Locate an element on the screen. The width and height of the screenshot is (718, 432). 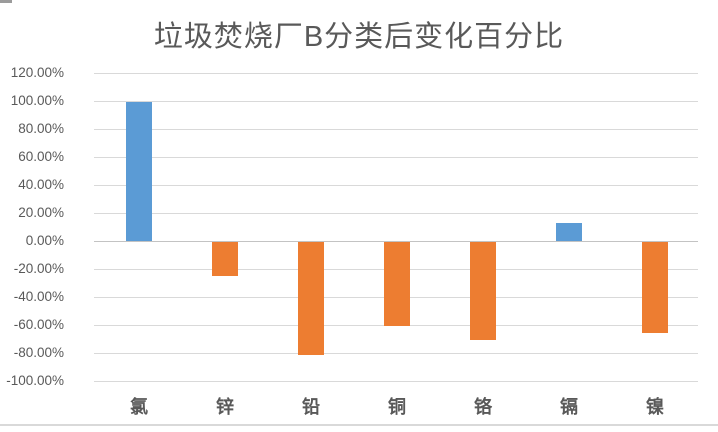
chart-border-bottom is located at coordinates (359, 425).